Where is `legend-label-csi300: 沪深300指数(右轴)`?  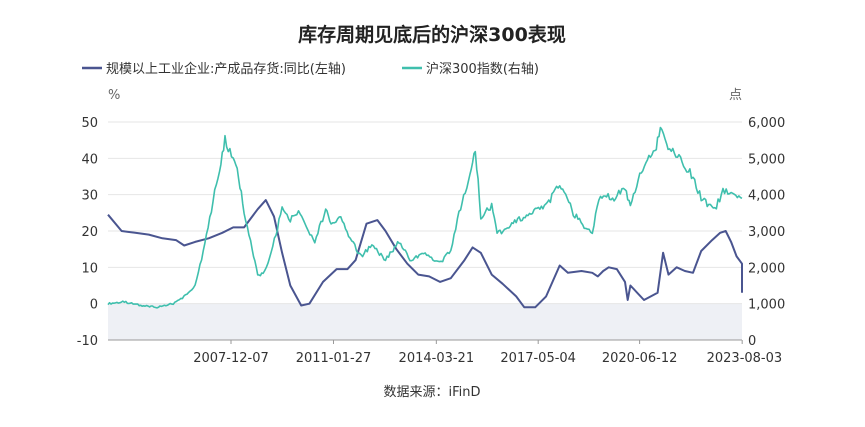
legend-label-csi300: 沪深300指数(右轴) is located at coordinates (482, 69).